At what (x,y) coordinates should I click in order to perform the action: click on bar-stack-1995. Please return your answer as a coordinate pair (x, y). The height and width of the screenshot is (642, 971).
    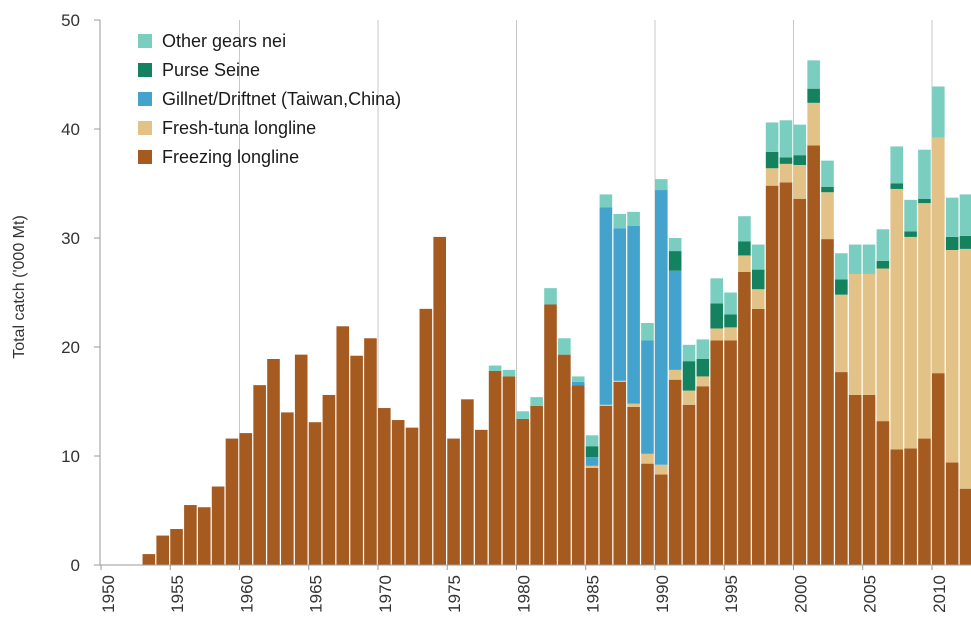
    Looking at the image, I should click on (730, 428).